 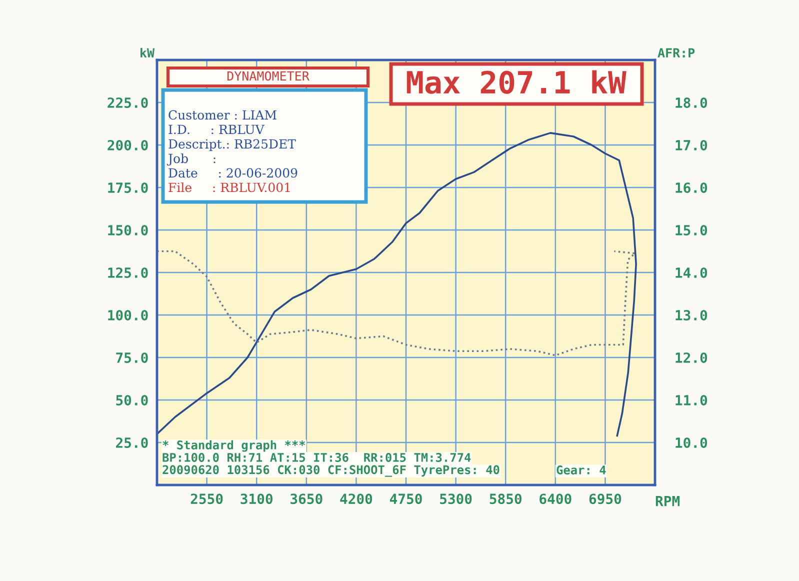 I want to click on y-tick-label: 175.0, so click(x=128, y=187).